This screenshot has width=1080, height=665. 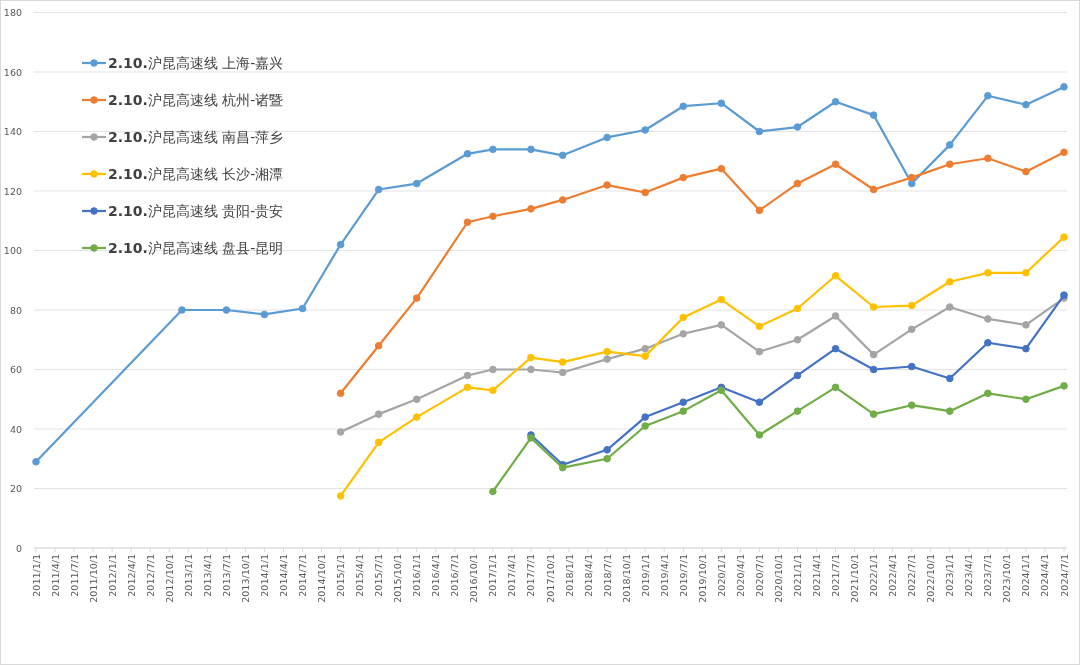 I want to click on x-tick-label: 2013/7/1, so click(x=226, y=575).